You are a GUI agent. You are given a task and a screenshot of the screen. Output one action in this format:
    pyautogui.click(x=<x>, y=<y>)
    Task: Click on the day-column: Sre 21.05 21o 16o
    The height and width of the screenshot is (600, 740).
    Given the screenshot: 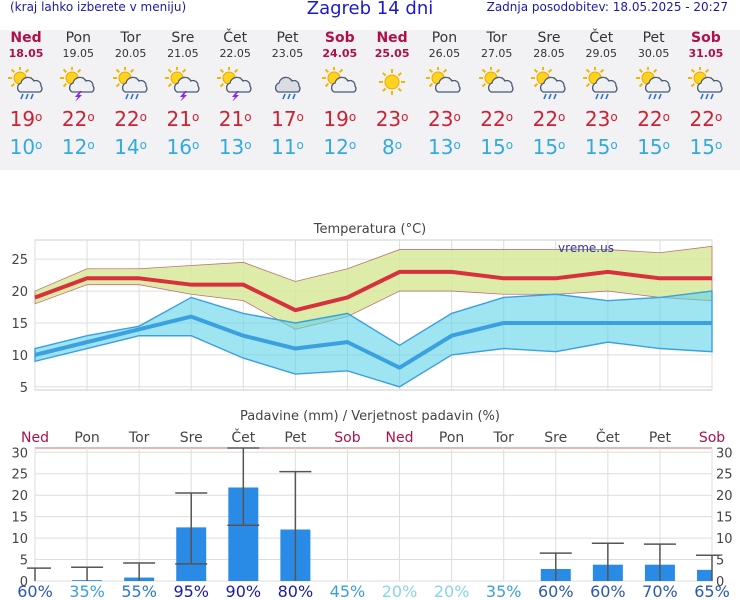 What is the action you would take?
    pyautogui.click(x=183, y=95)
    